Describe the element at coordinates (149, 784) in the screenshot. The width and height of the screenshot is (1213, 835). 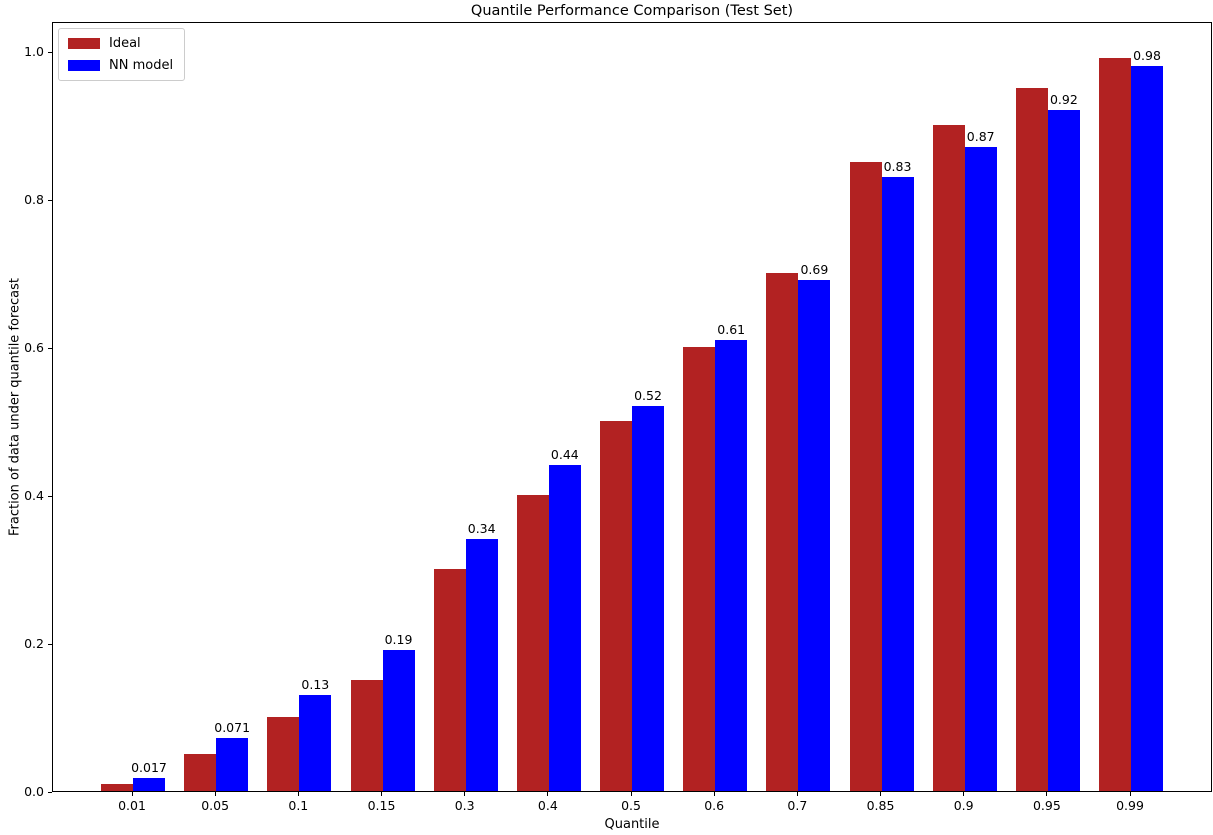
I see `bar-nn-model-0.01` at that location.